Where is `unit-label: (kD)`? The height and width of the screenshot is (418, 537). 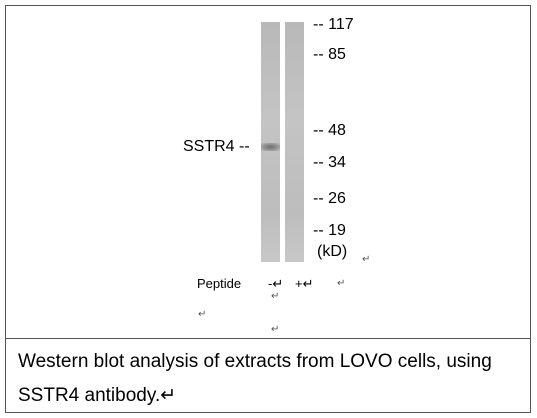
unit-label: (kD) is located at coordinates (332, 251).